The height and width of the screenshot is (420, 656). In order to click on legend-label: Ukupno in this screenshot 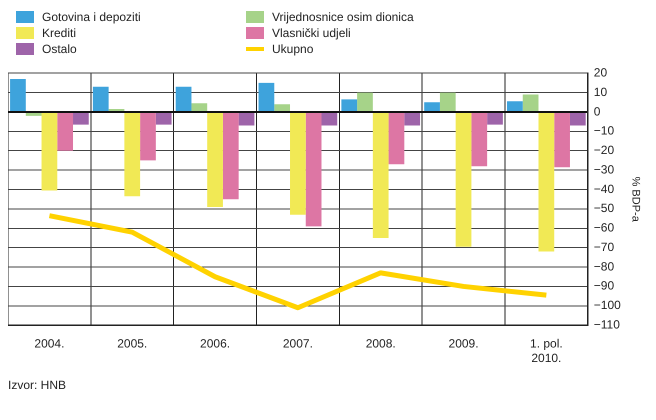, I will do `click(293, 49)`.